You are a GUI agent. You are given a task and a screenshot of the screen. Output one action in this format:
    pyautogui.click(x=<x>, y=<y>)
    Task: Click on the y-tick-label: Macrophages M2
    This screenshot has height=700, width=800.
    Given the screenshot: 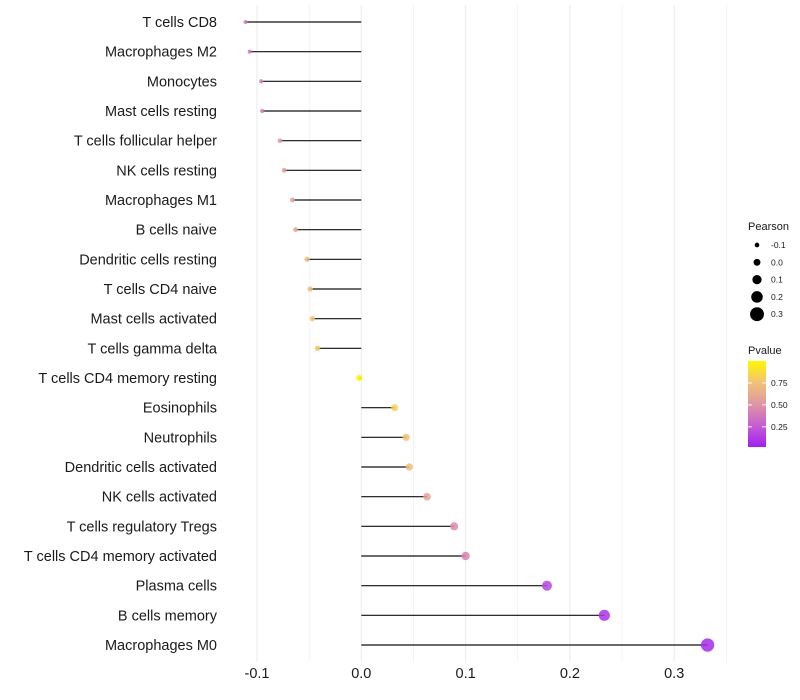 What is the action you would take?
    pyautogui.click(x=161, y=53)
    